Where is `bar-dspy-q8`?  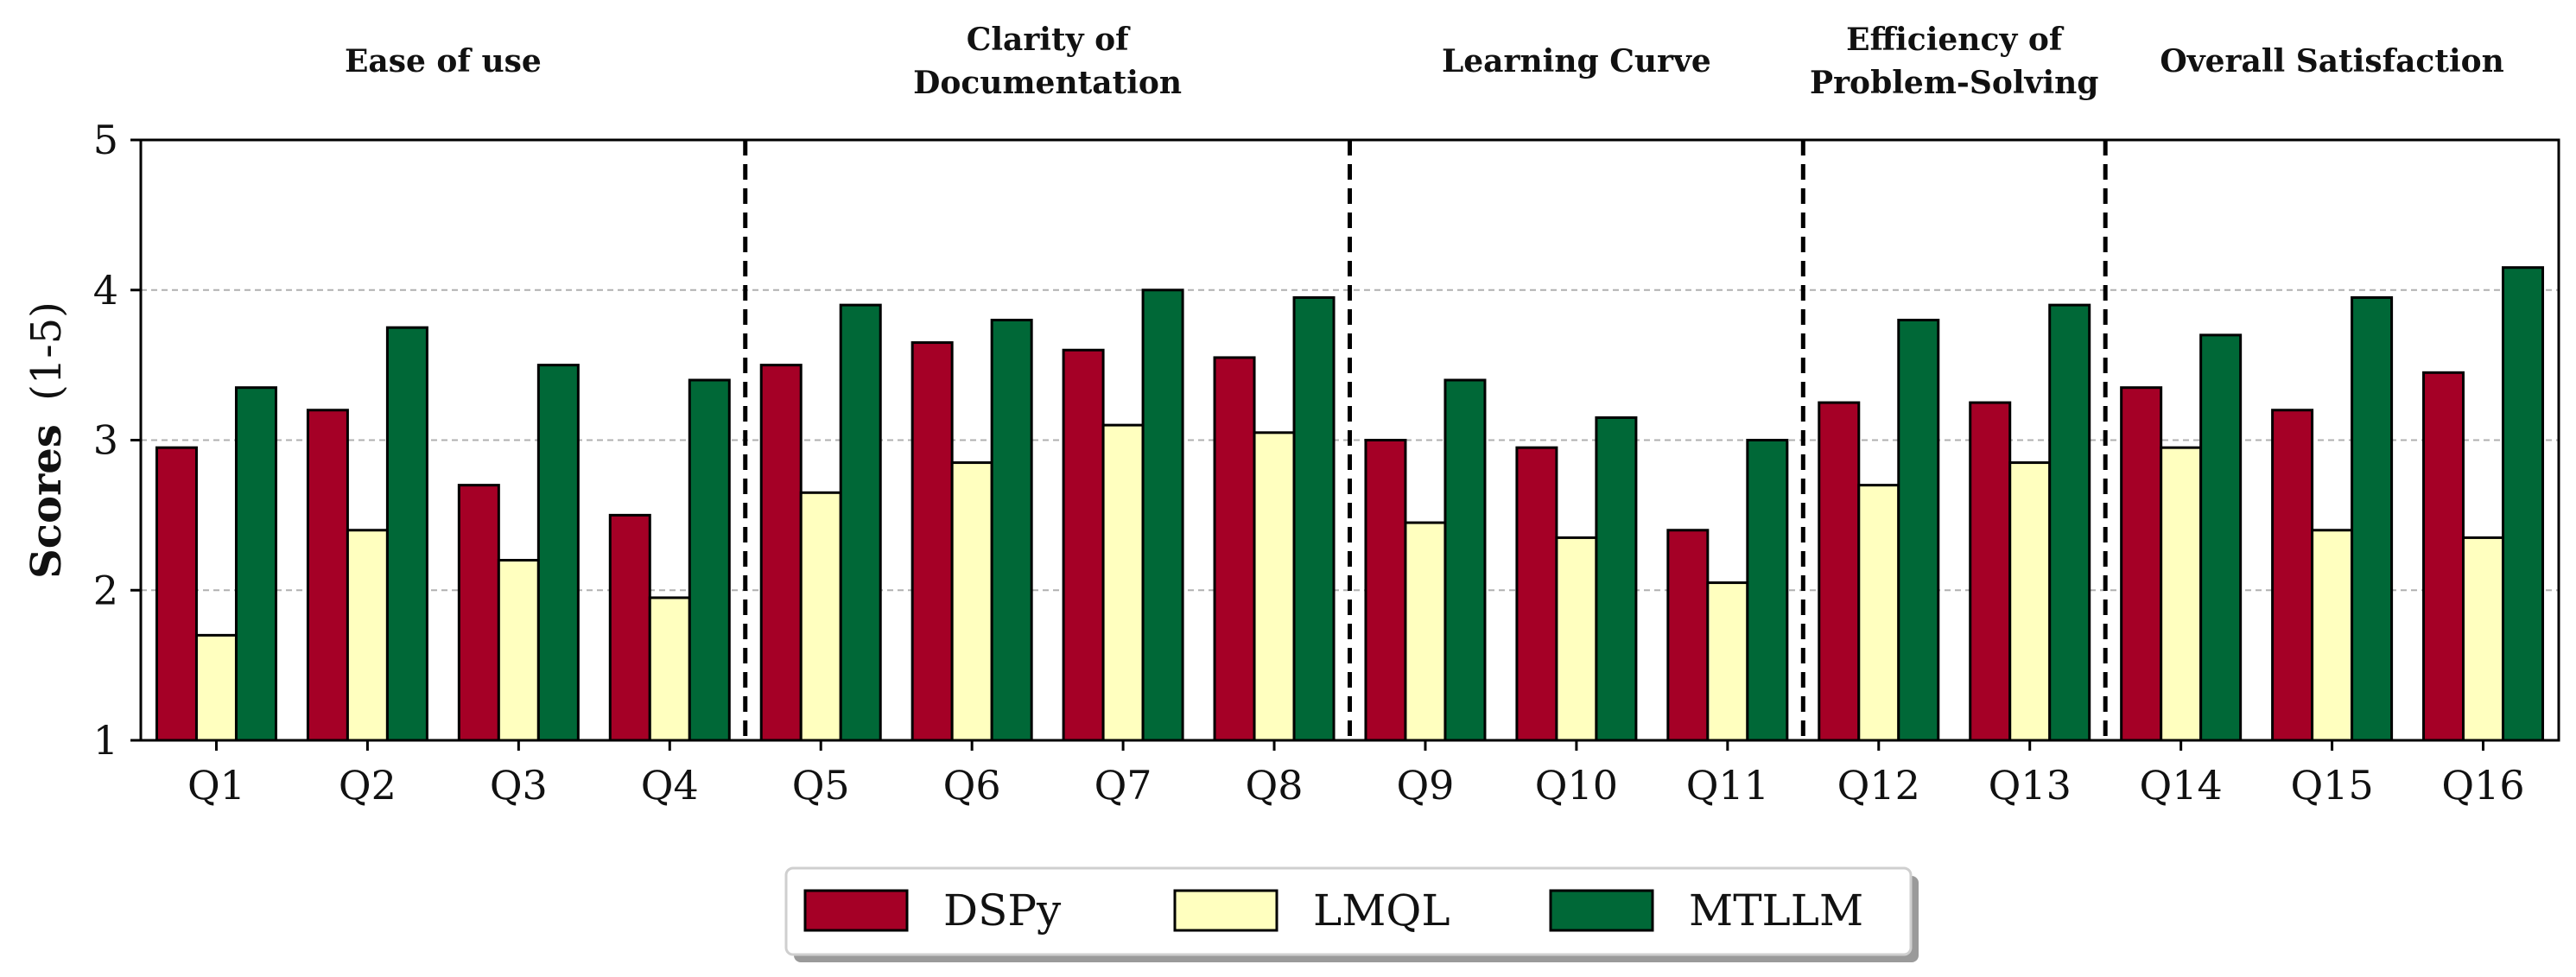
bar-dspy-q8 is located at coordinates (1234, 549).